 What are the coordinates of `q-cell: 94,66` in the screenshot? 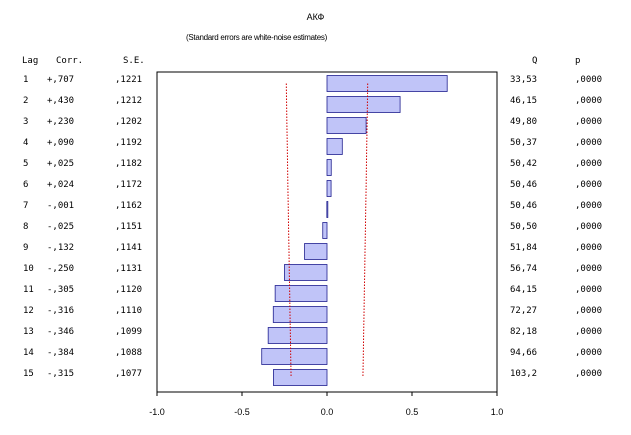 It's located at (524, 353).